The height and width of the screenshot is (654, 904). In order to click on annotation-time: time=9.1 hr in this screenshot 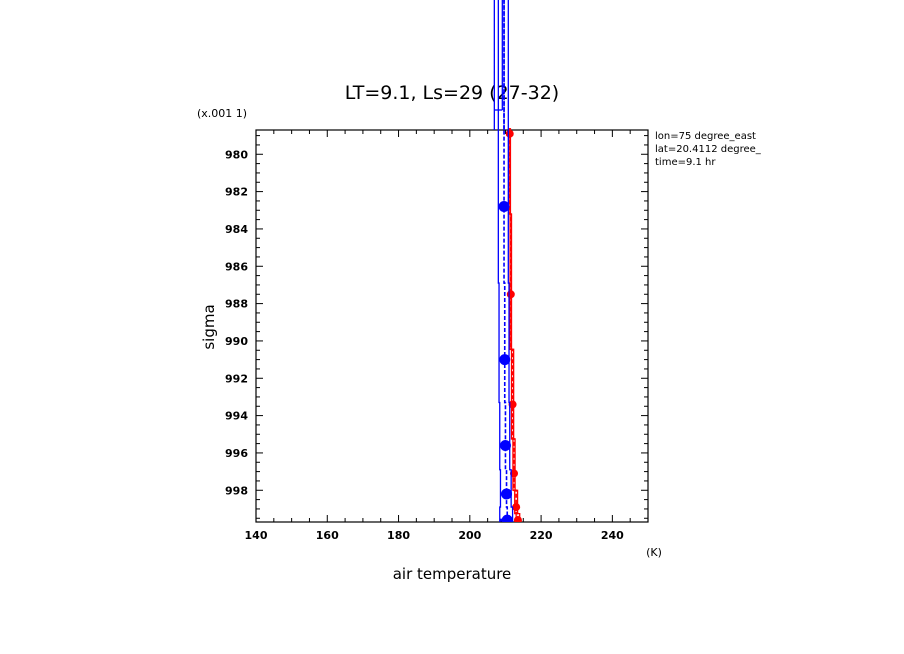, I will do `click(685, 162)`.